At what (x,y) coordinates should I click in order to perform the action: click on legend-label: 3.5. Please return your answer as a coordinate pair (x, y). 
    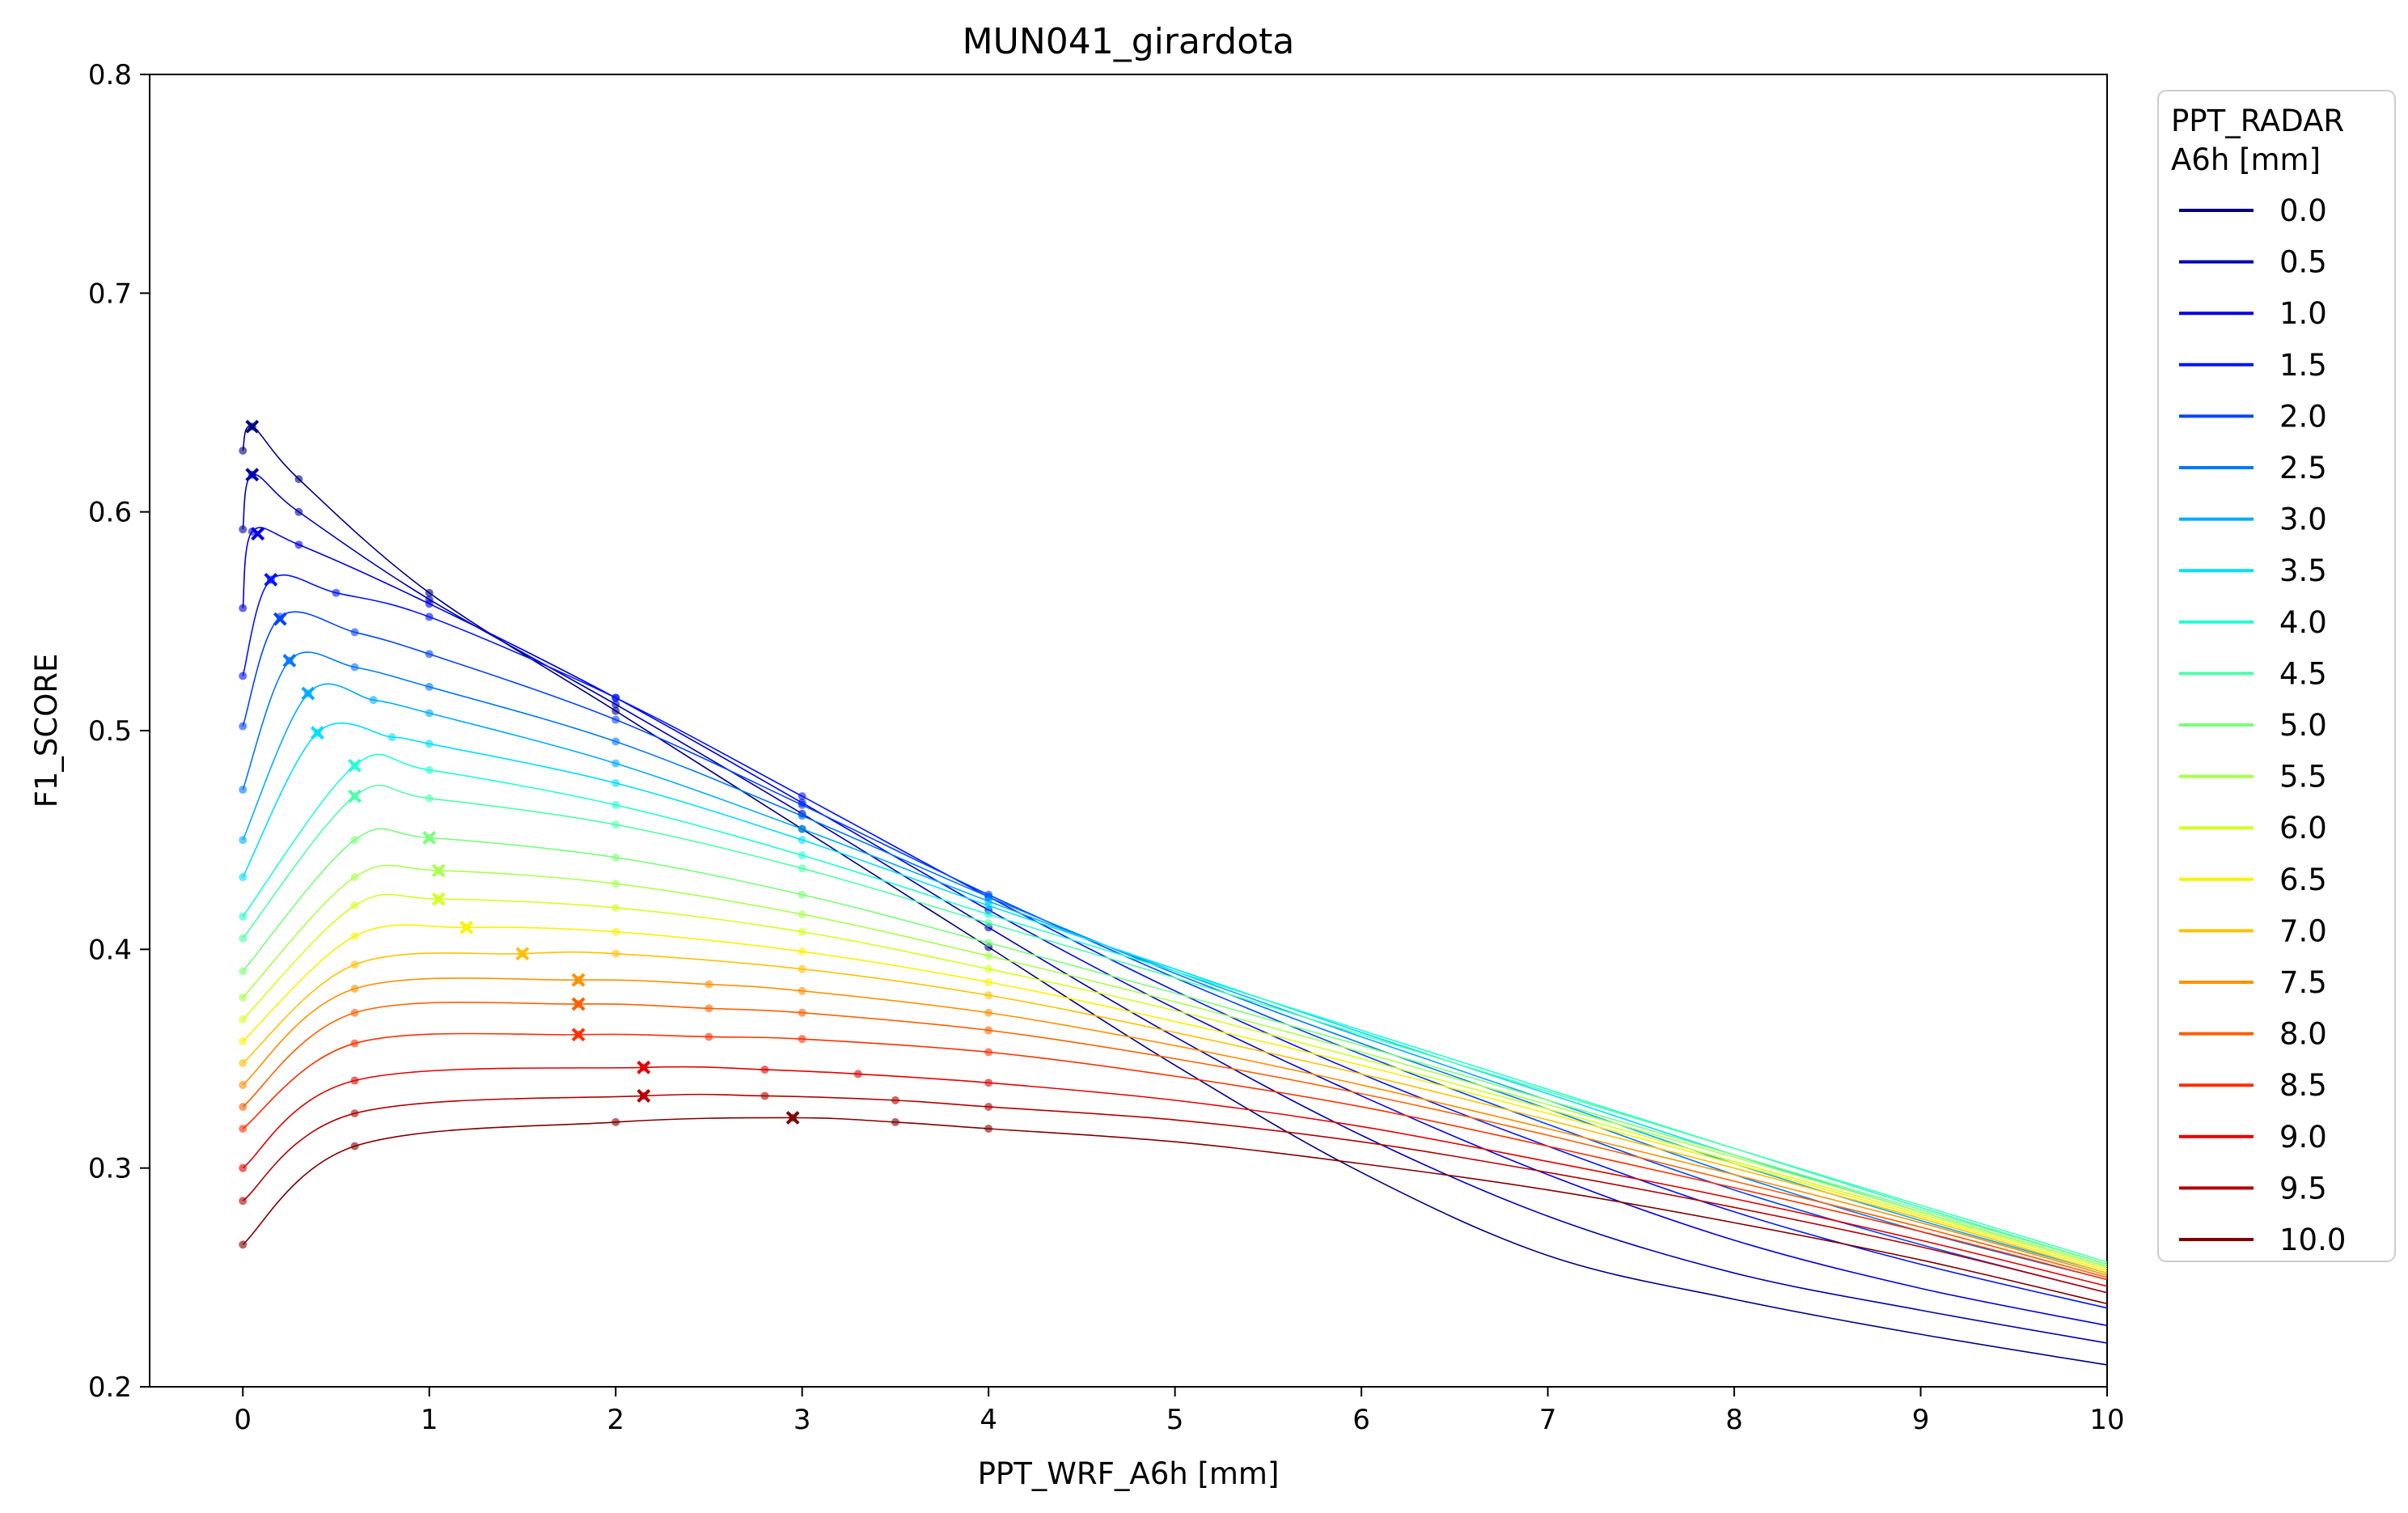
    Looking at the image, I should click on (2303, 570).